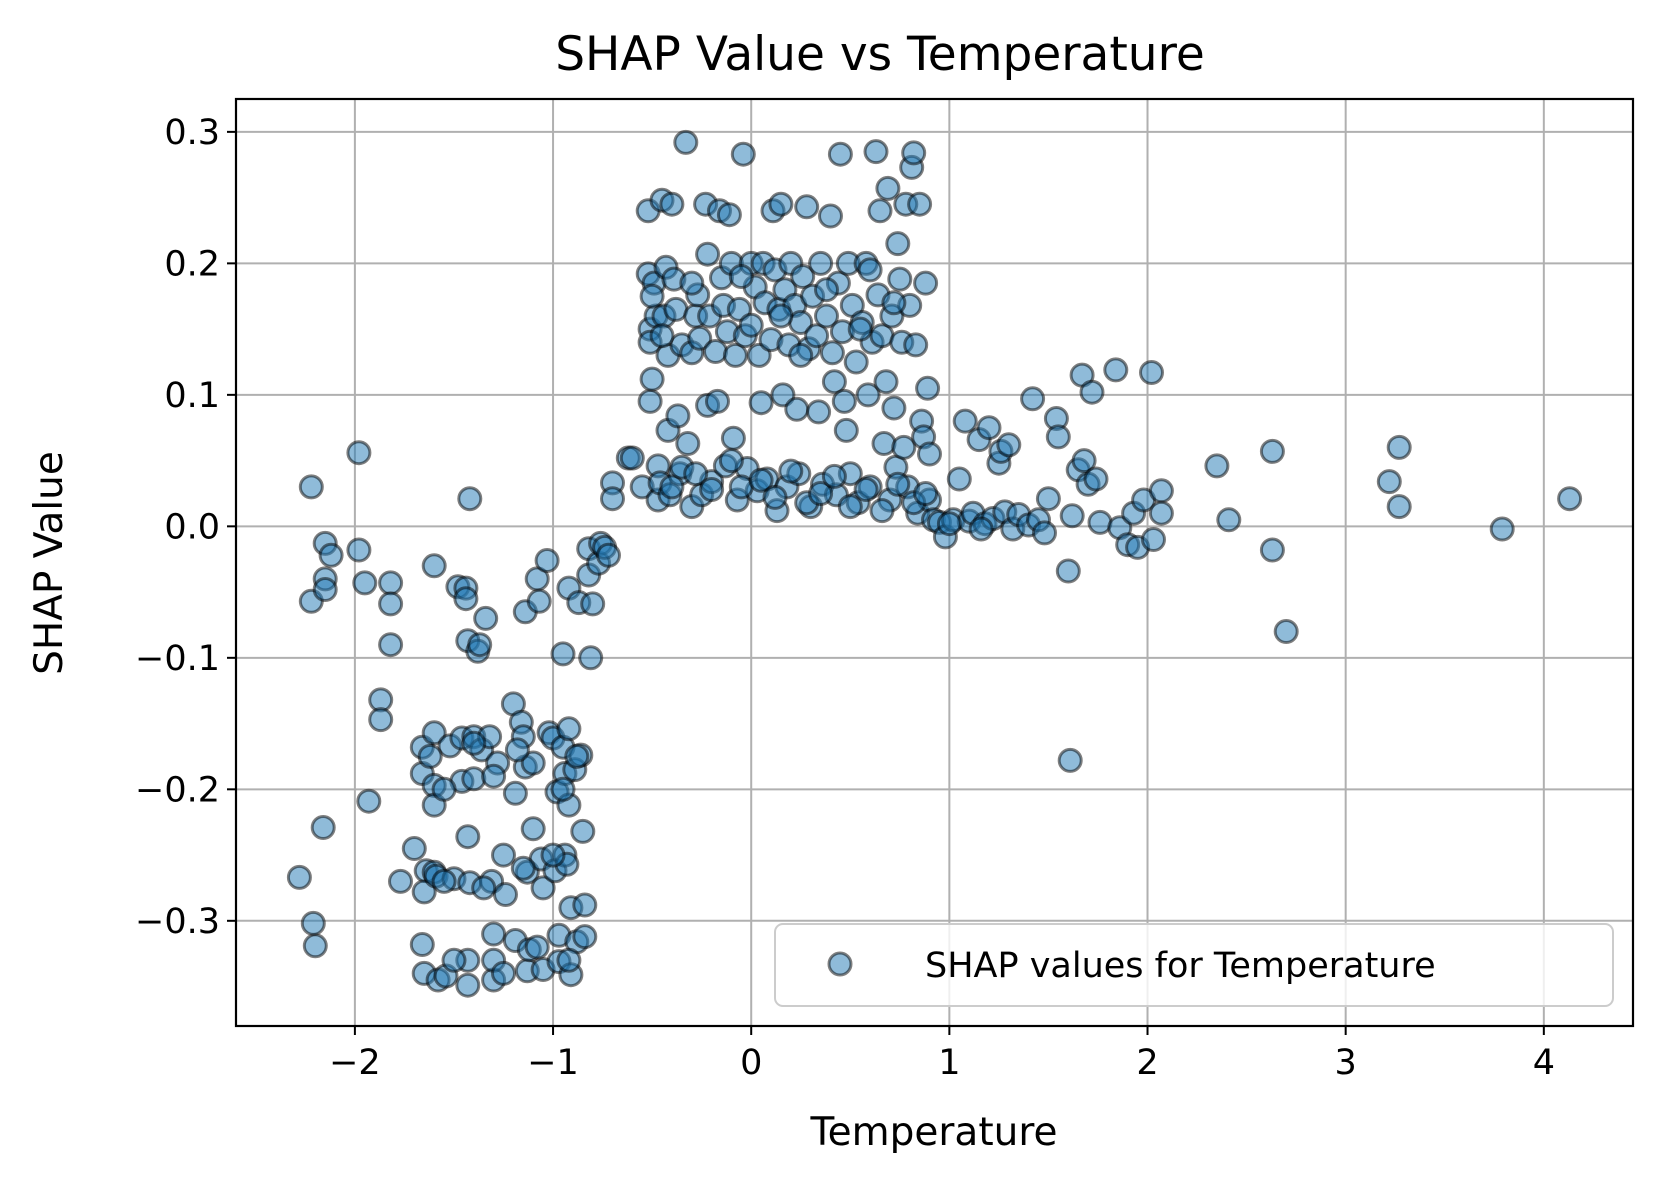  What do you see at coordinates (355, 1063) in the screenshot?
I see `x-tick-label: −2` at bounding box center [355, 1063].